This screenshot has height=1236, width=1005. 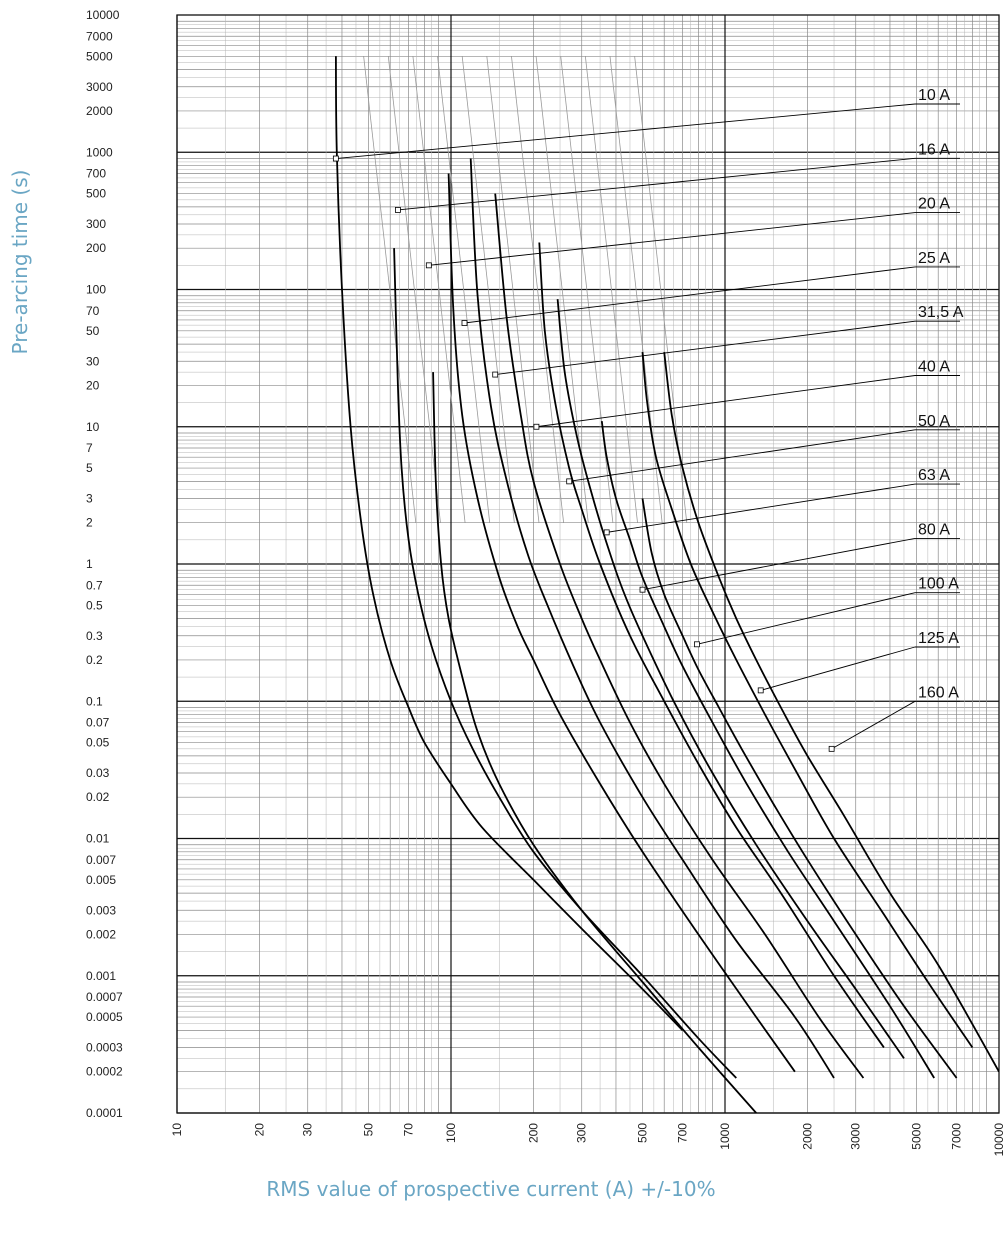 What do you see at coordinates (93, 385) in the screenshot?
I see `y-tick-label: 20` at bounding box center [93, 385].